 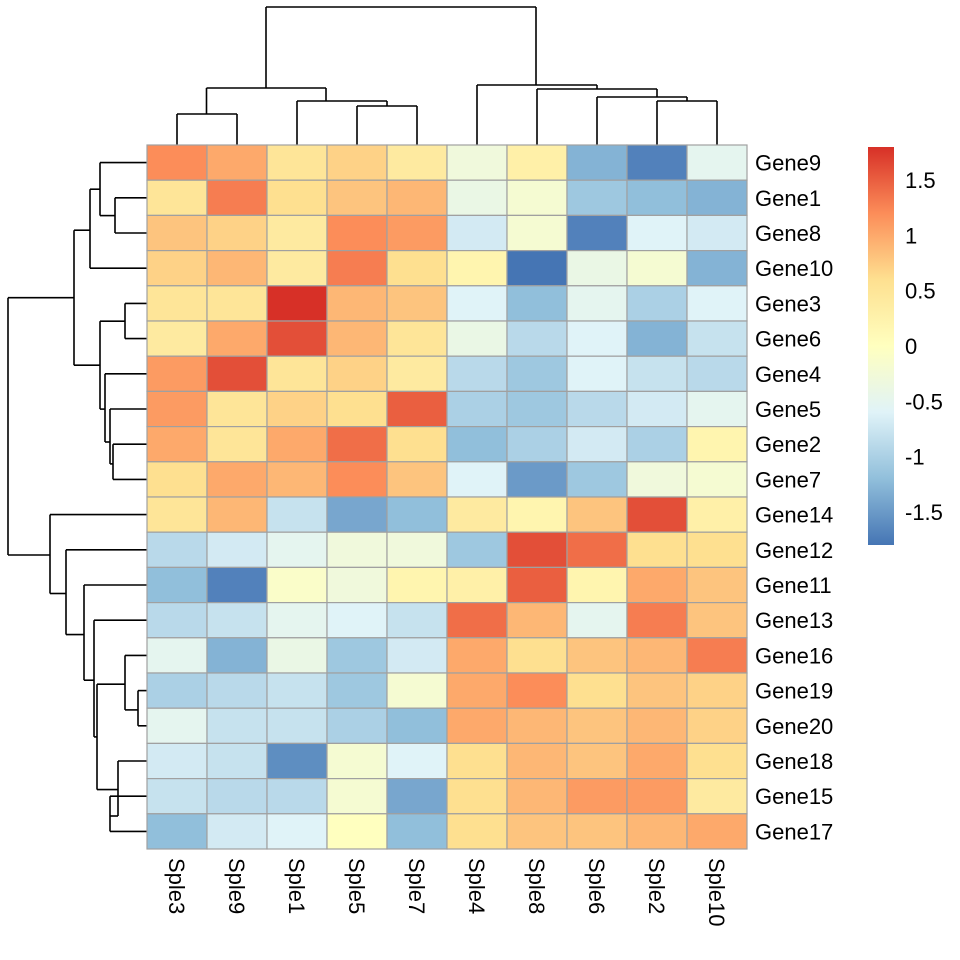 I want to click on heatmap-cell-gene20-sple1, so click(x=297, y=726).